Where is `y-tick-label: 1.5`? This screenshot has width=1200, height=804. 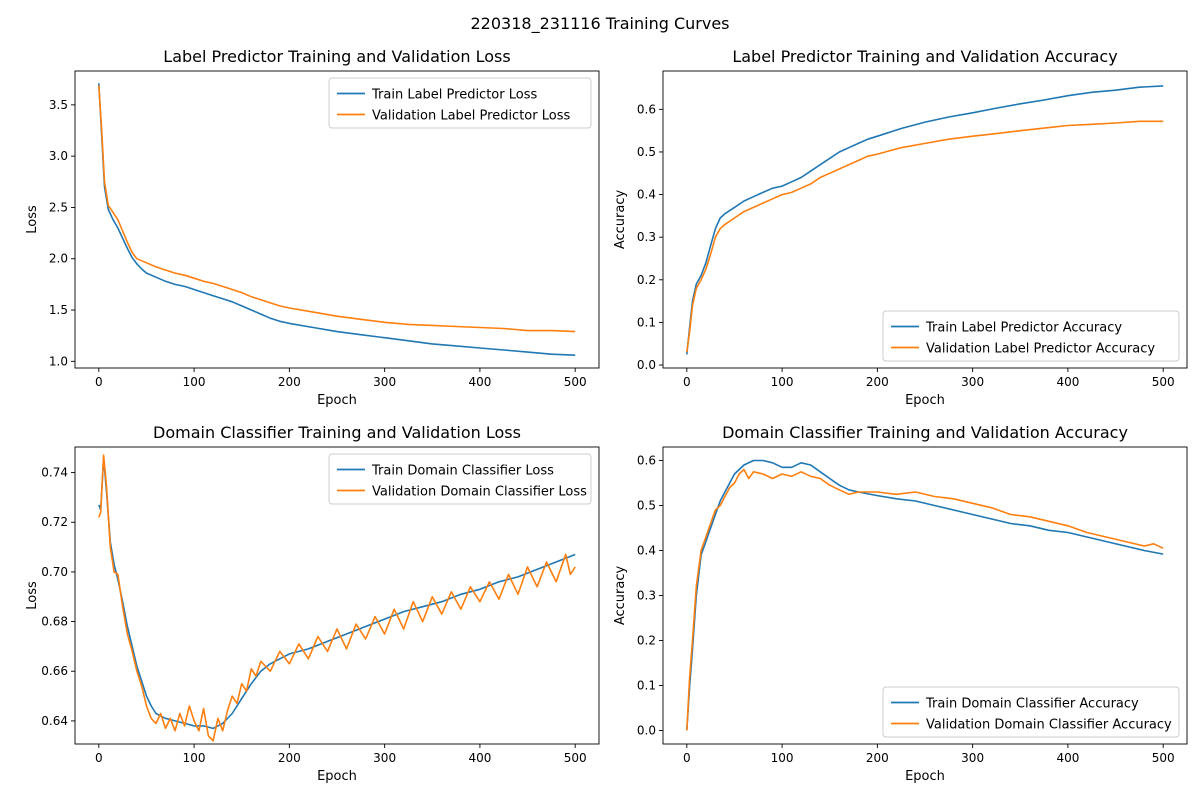 y-tick-label: 1.5 is located at coordinates (58, 310).